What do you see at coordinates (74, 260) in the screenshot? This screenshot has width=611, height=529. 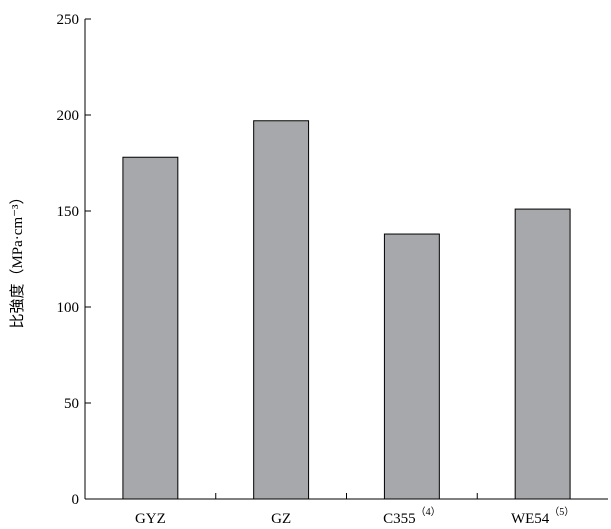 I see `y-axis-ticks: 0 50 100 150 200 250` at bounding box center [74, 260].